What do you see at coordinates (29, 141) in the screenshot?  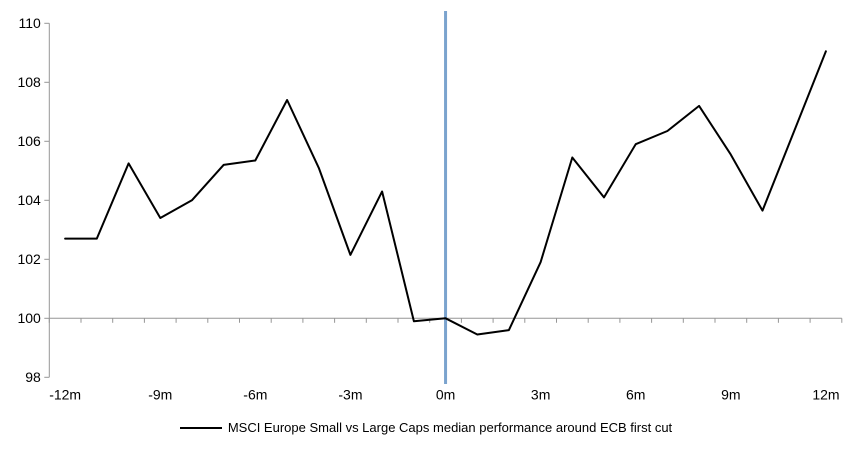 I see `y-axis-tick-label: 106` at bounding box center [29, 141].